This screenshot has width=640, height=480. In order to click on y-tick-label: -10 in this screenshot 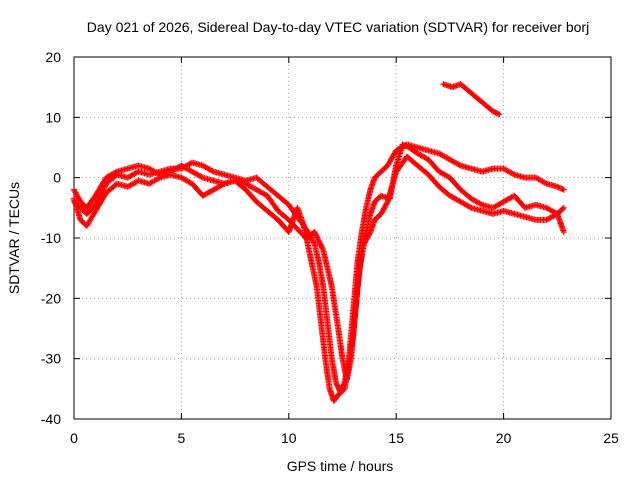, I will do `click(51, 238)`.